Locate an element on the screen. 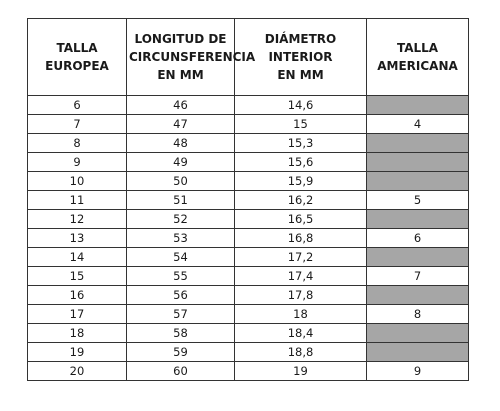  cell-european-size: 14 is located at coordinates (77, 257).